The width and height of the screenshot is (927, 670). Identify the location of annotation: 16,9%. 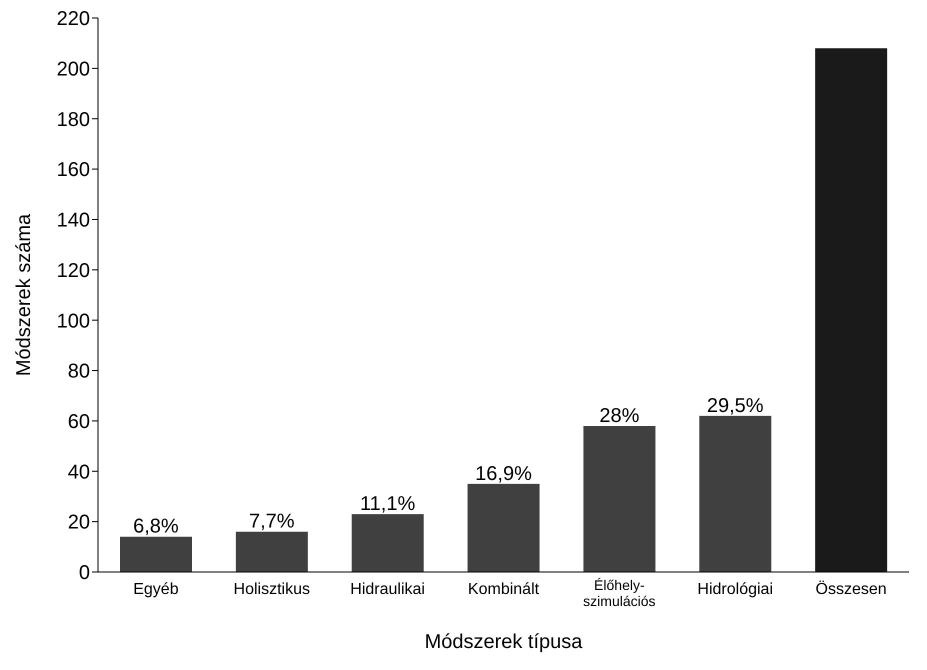
(503, 473).